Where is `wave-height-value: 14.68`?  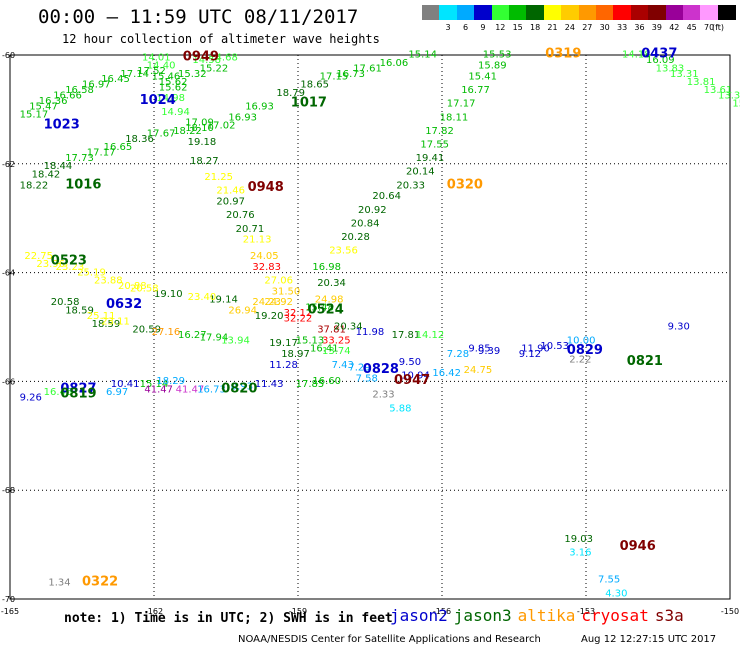 wave-height-value: 14.68 is located at coordinates (223, 57).